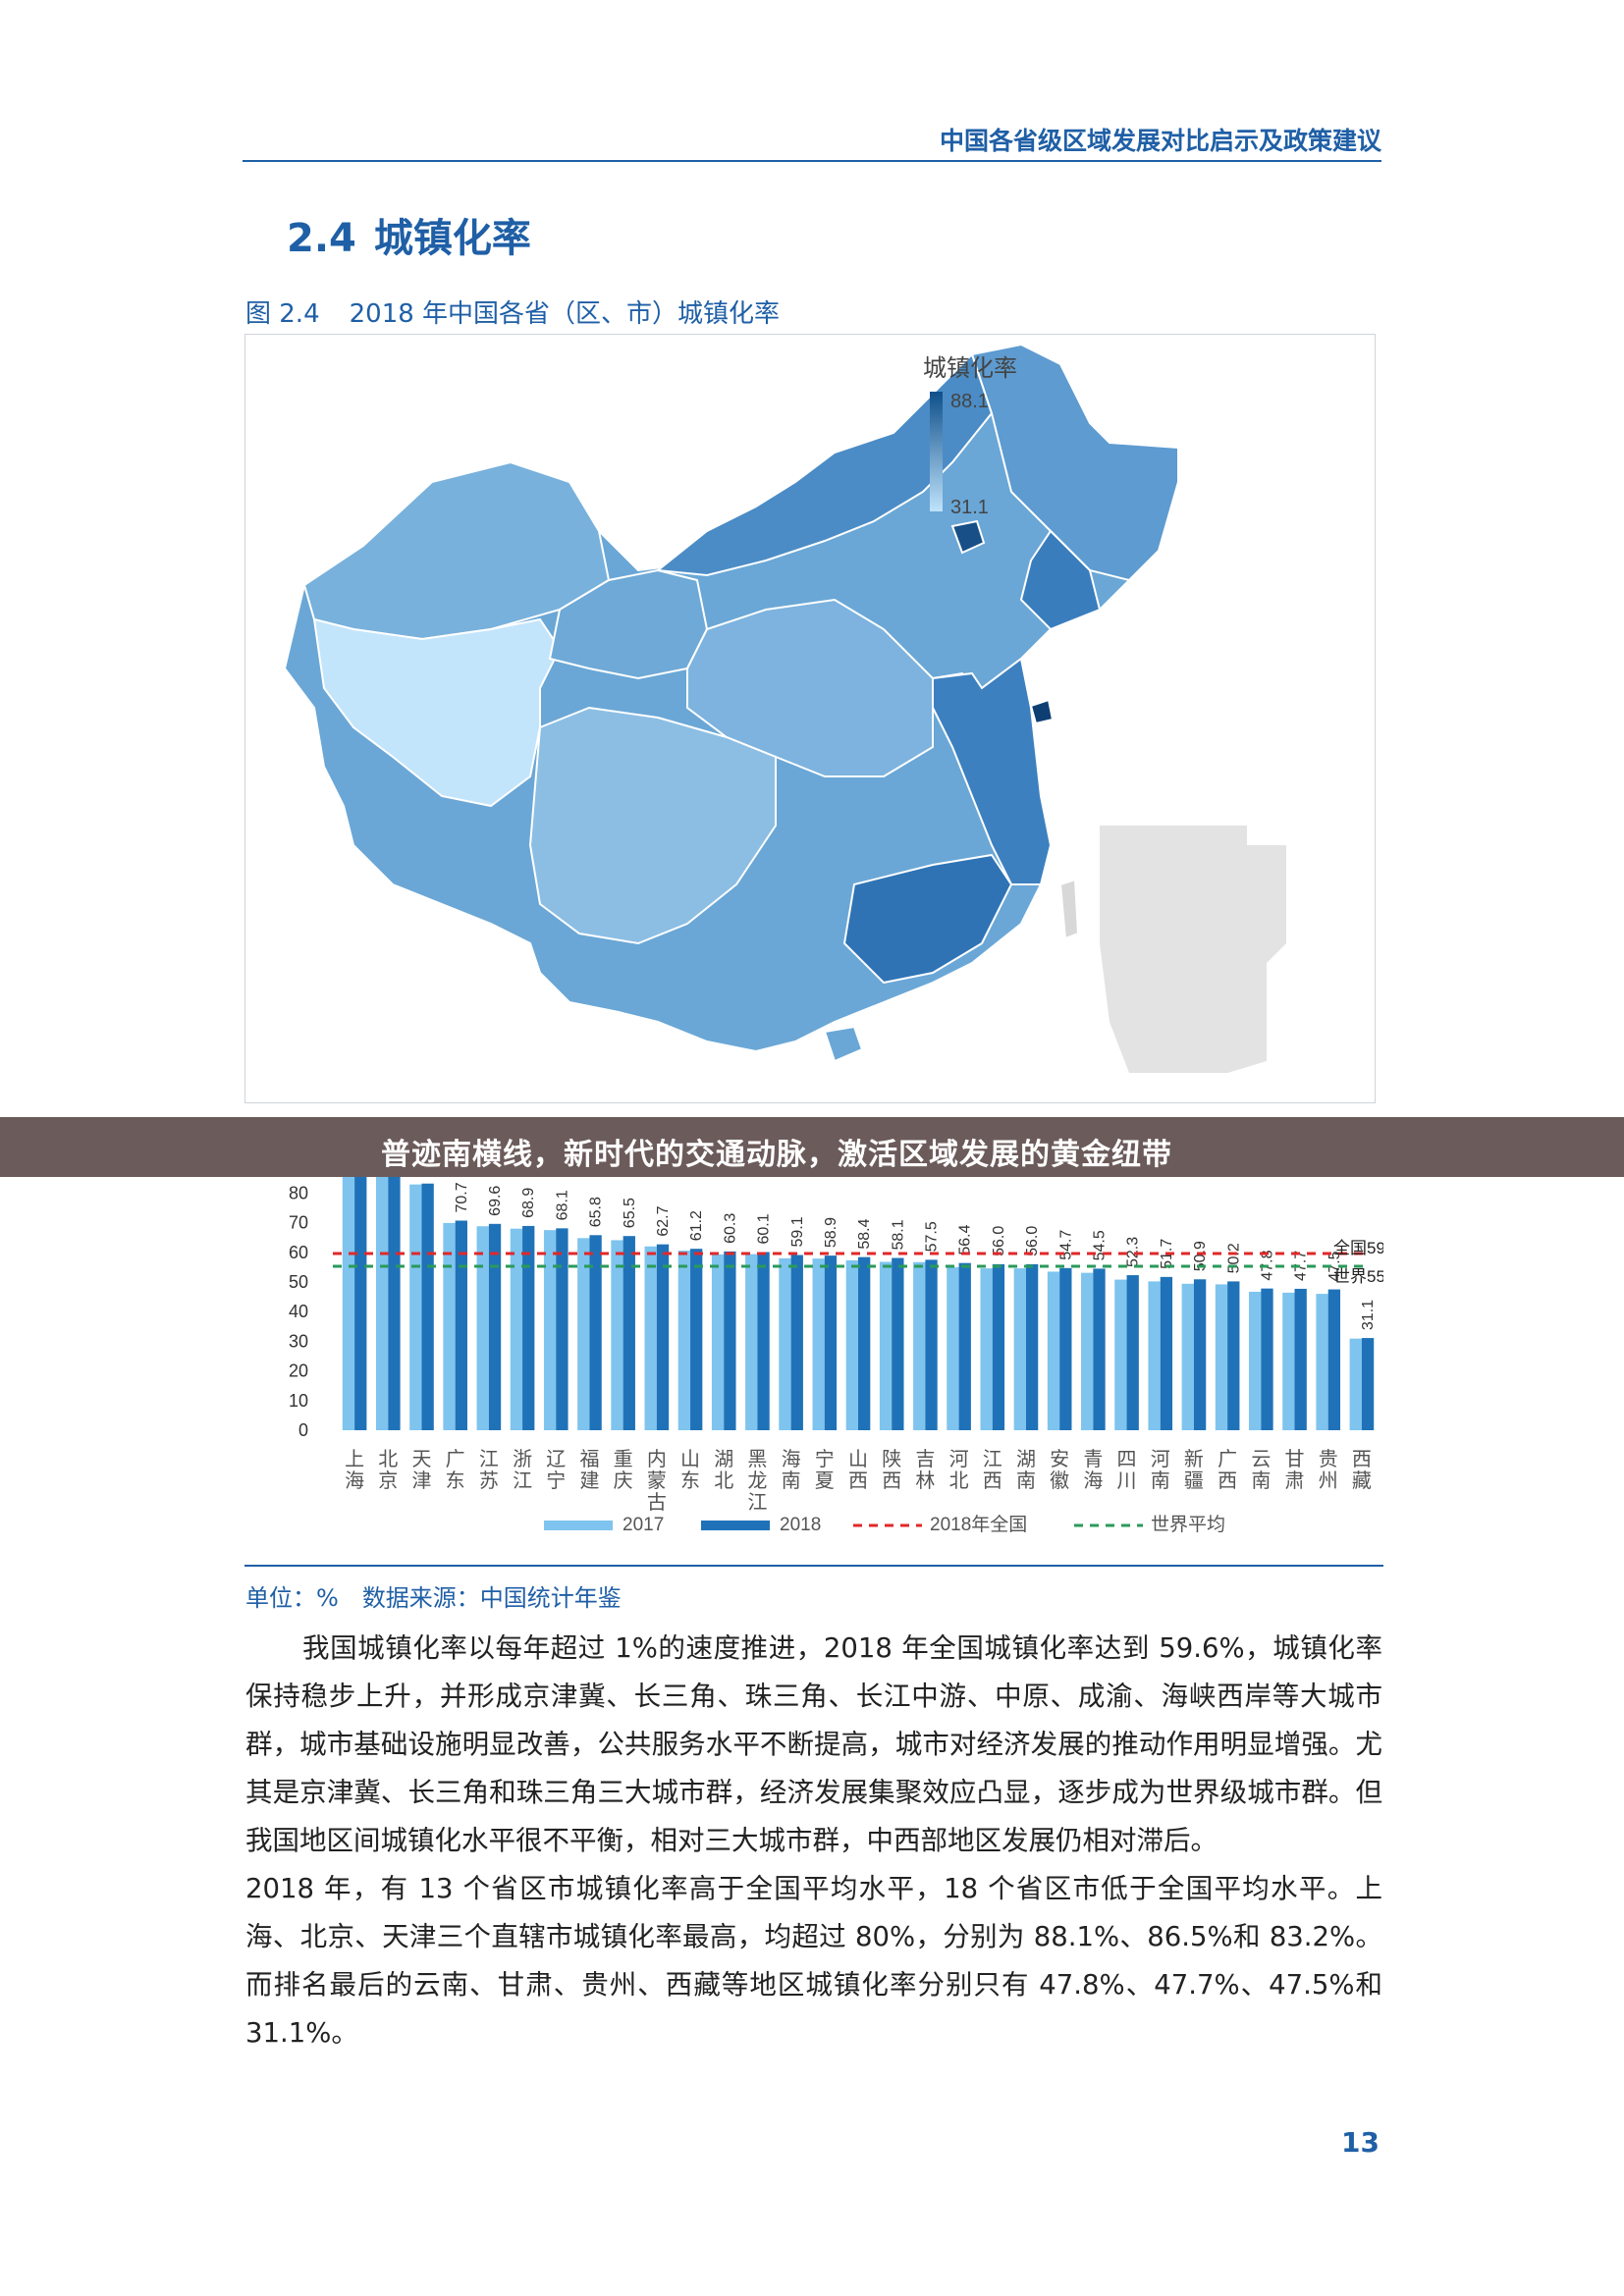 Image resolution: width=1624 pixels, height=2296 pixels. I want to click on figure-caption: 图 2.4 2018 年中国各省（区、市）城镇化率, so click(512, 312).